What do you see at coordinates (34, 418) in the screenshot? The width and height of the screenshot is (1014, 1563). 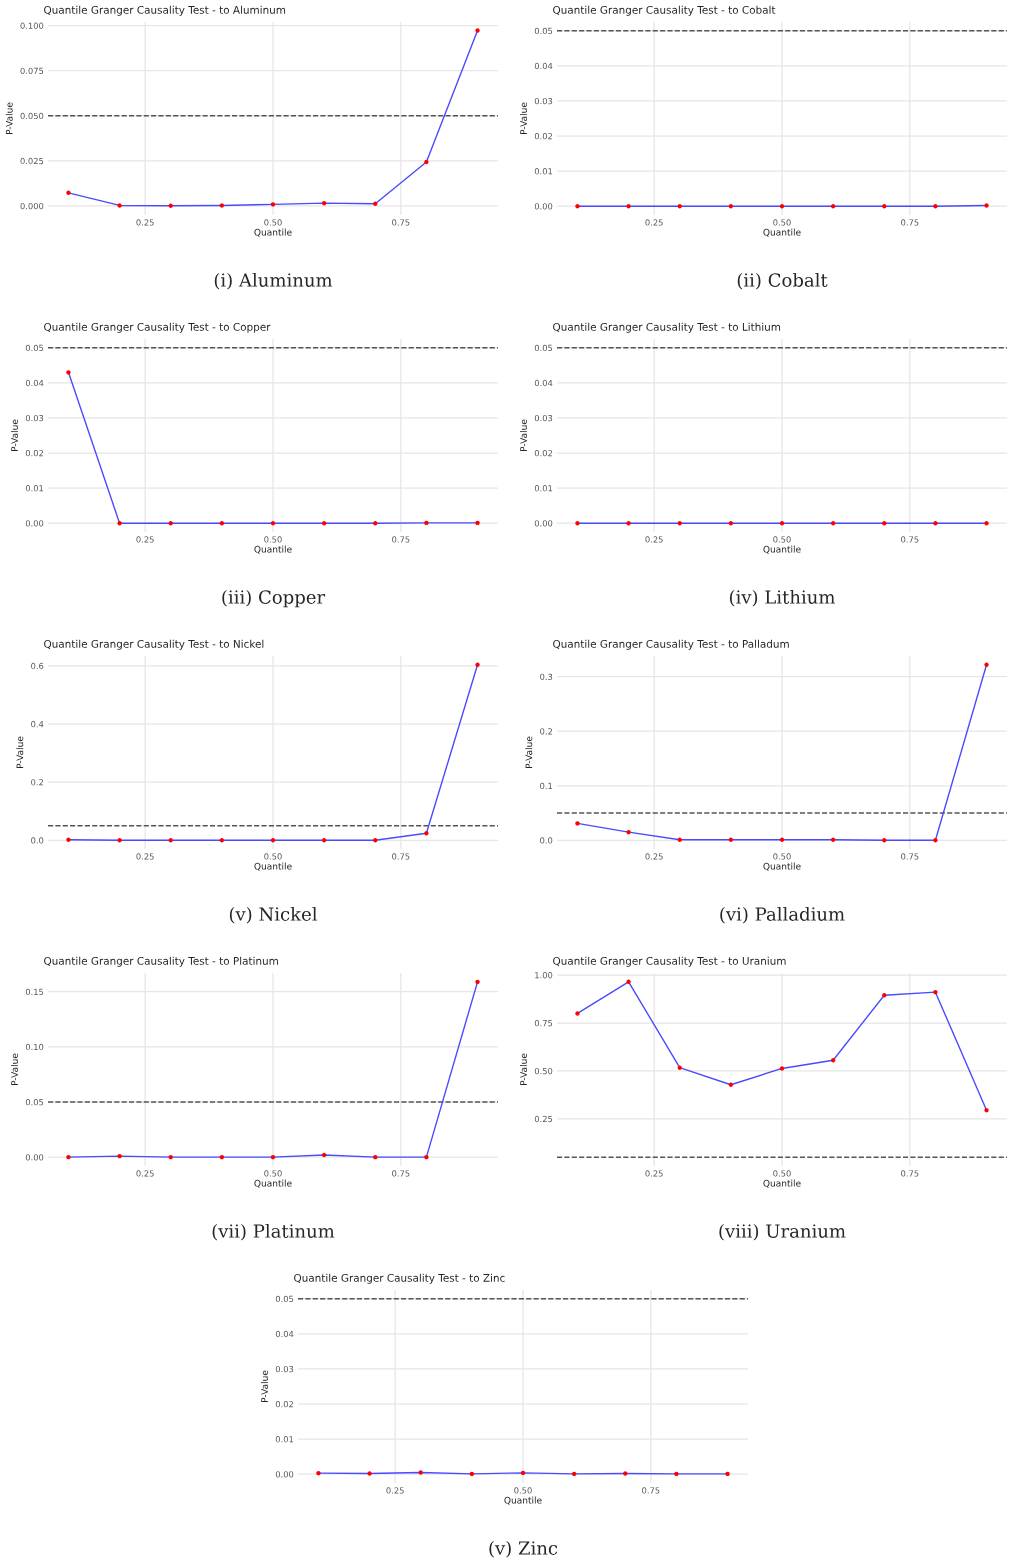 I see `y-tick-label: 0.03` at bounding box center [34, 418].